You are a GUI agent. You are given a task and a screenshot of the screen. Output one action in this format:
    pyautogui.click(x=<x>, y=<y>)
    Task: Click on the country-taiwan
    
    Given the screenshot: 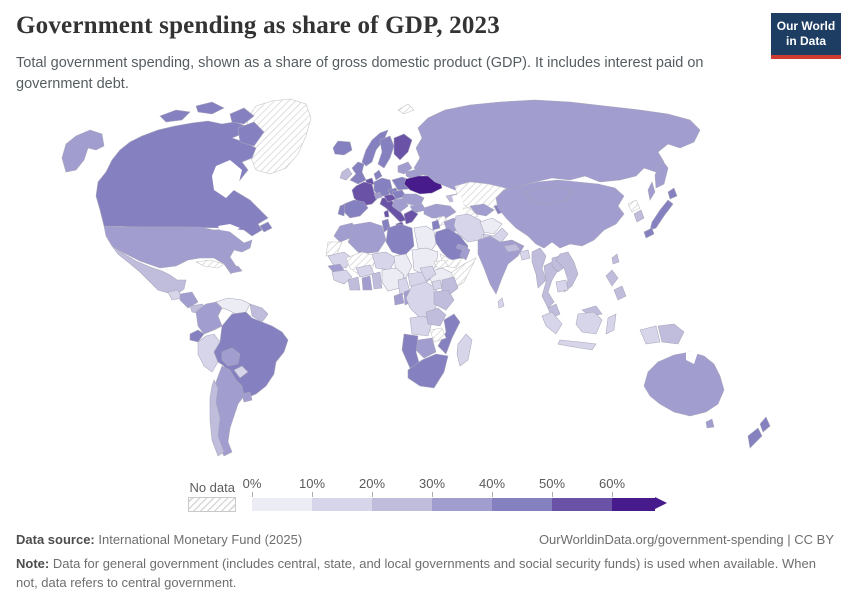 What is the action you would take?
    pyautogui.click(x=615, y=259)
    